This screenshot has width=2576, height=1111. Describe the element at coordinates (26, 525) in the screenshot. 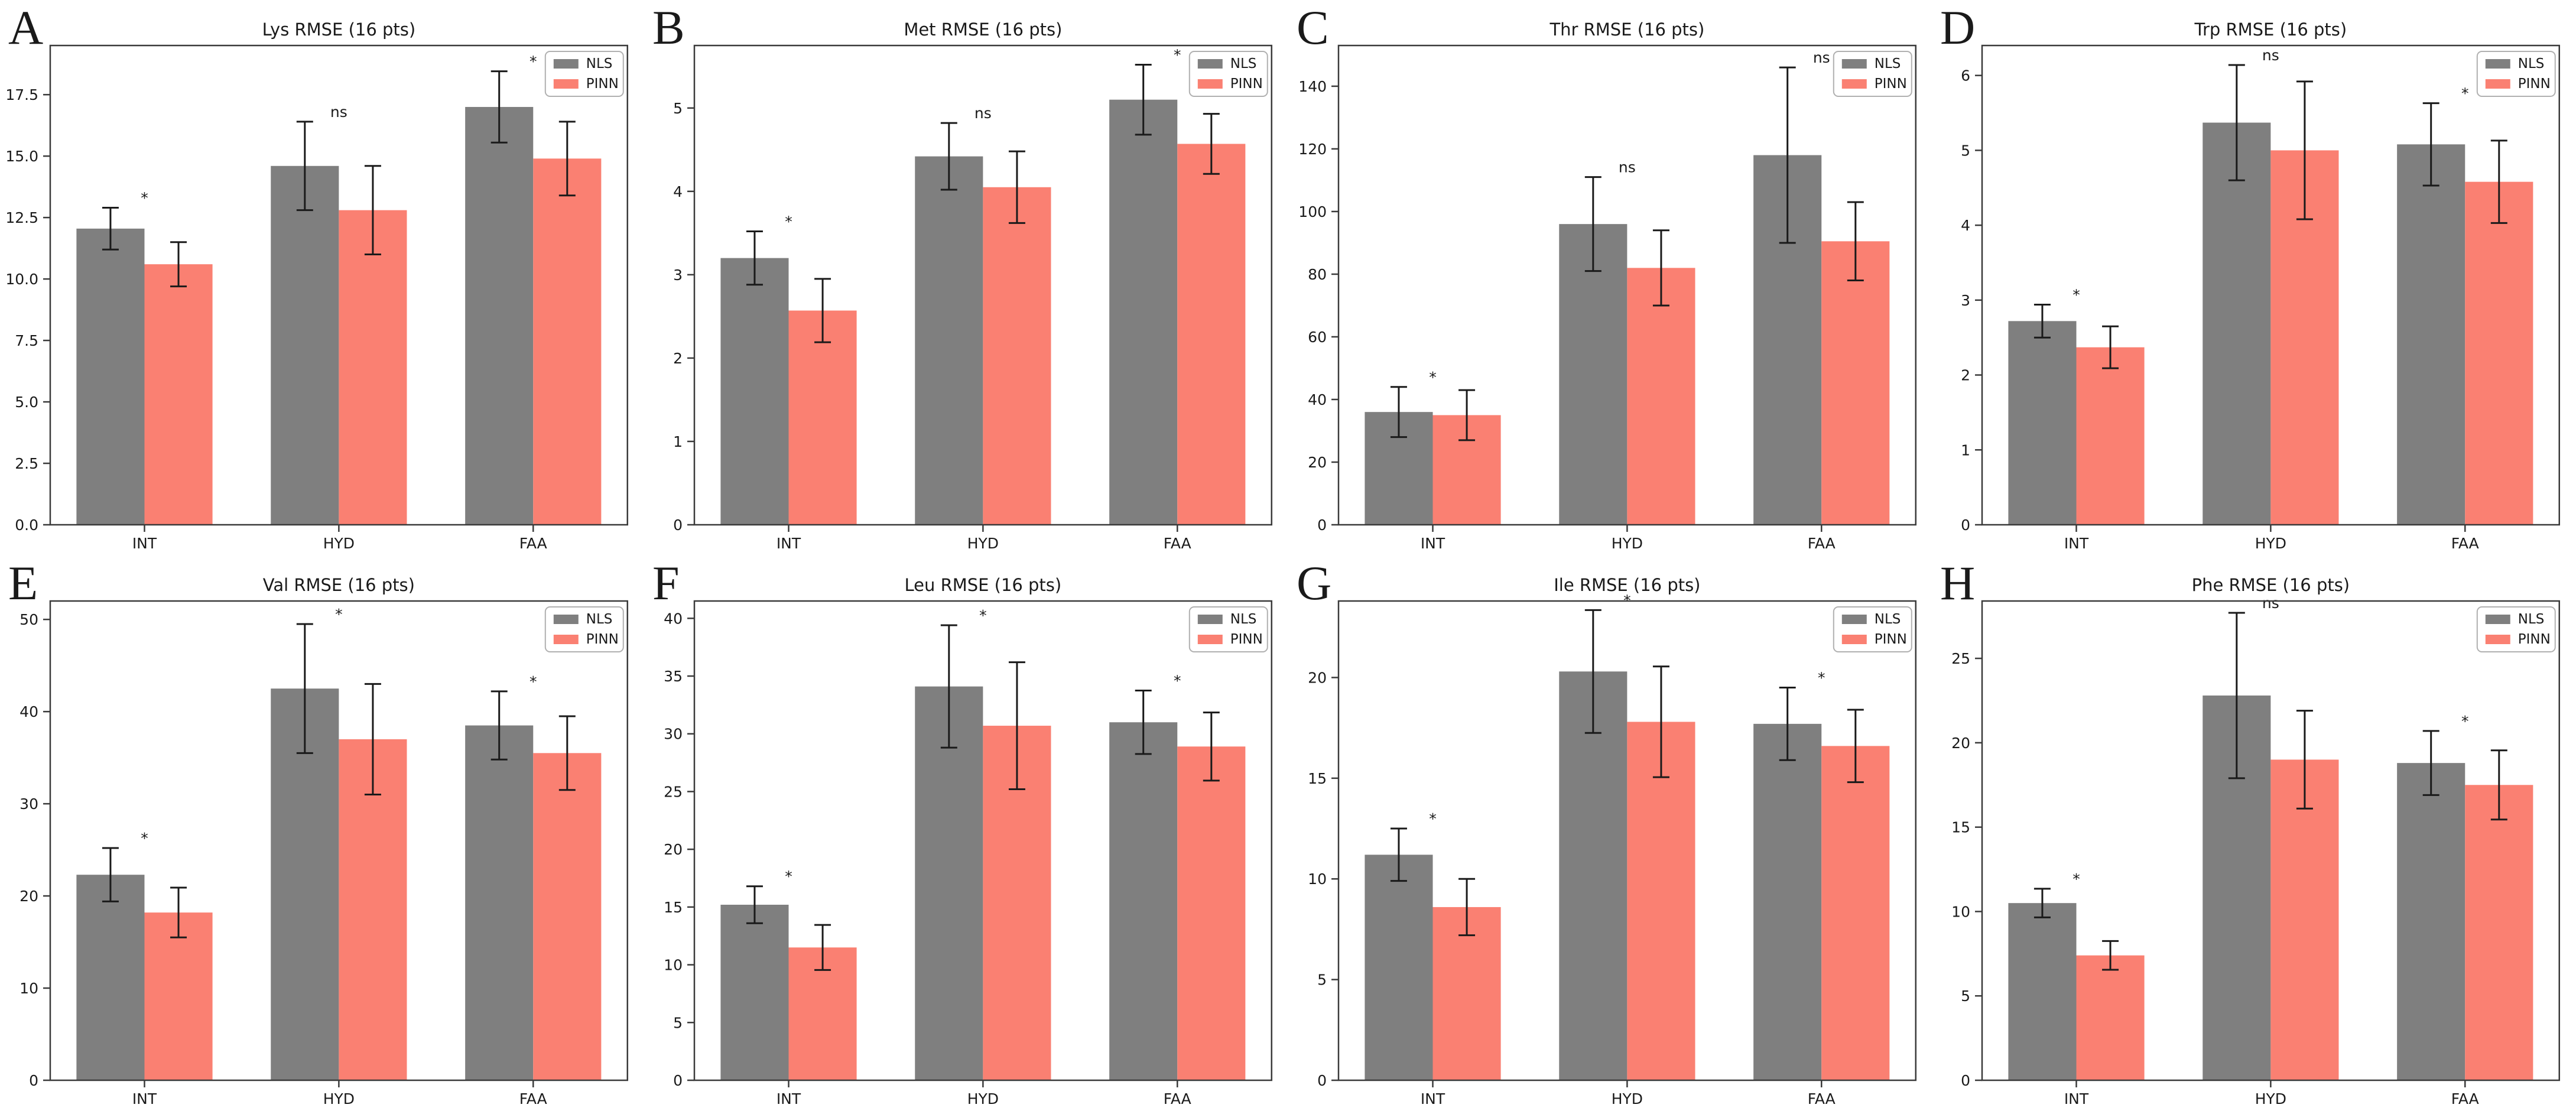

I see `y-tick-label: 0.0` at that location.